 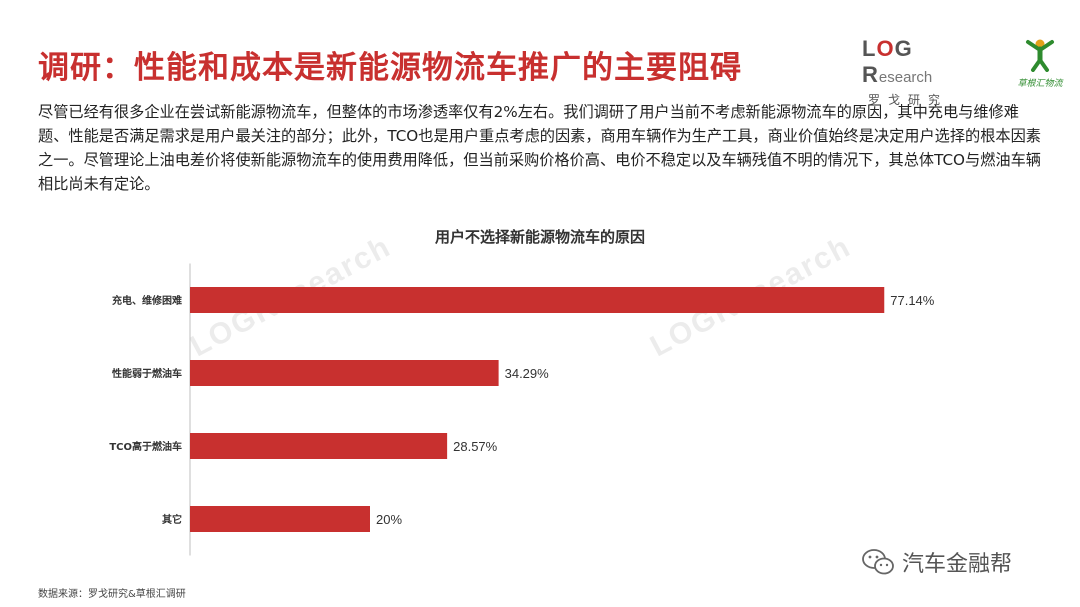 I want to click on chart-title: 用户不选择新能源物流车的原因, so click(x=539, y=237).